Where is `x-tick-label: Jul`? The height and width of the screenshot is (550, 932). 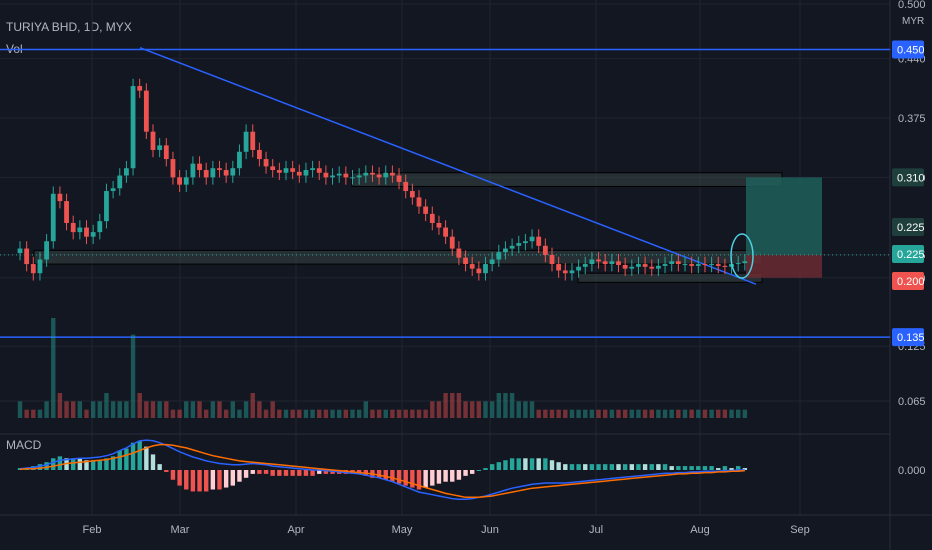 x-tick-label: Jul is located at coordinates (596, 530).